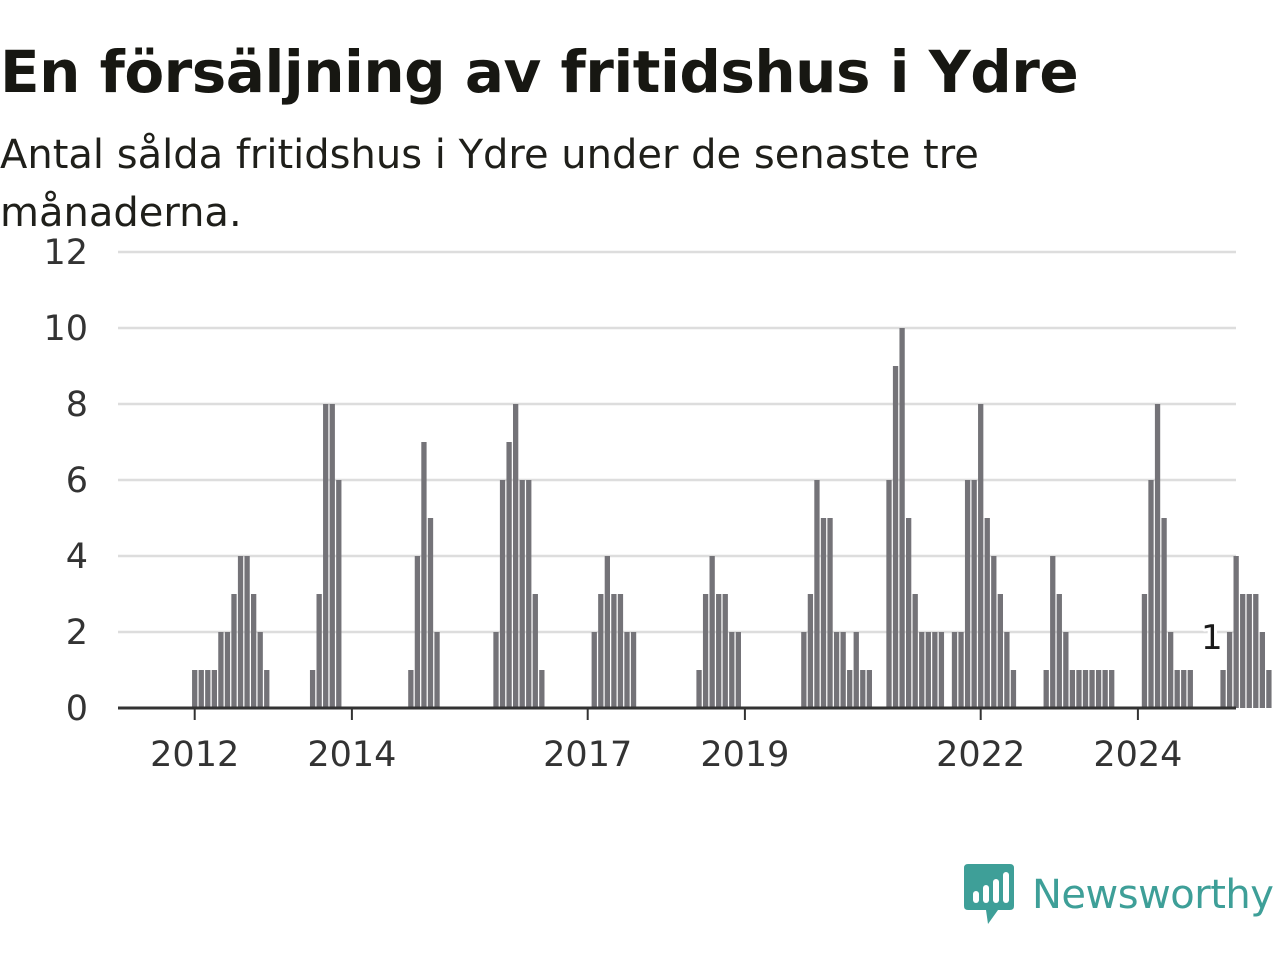  Describe the element at coordinates (77, 557) in the screenshot. I see `y-tick-label: 4` at that location.